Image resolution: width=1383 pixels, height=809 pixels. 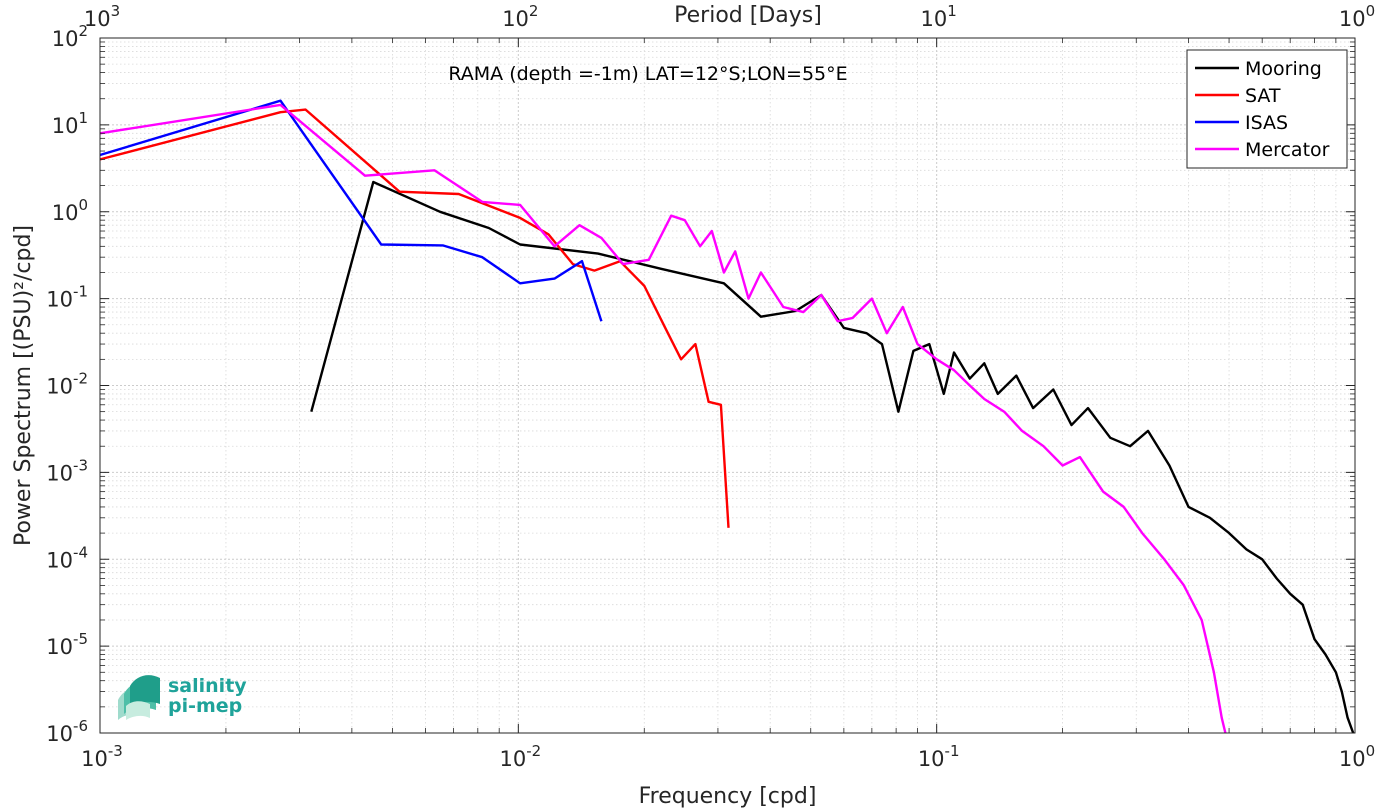 I want to click on series-isas-line, so click(x=351, y=210).